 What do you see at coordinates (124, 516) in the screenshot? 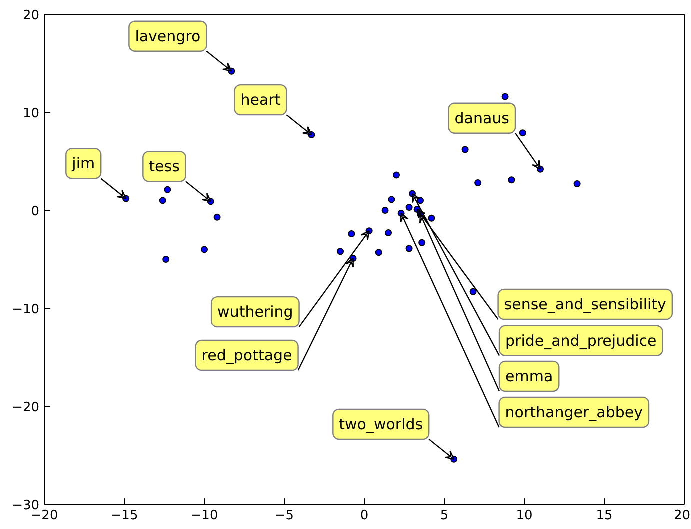
I see `x-tick-label: −15` at bounding box center [124, 516].